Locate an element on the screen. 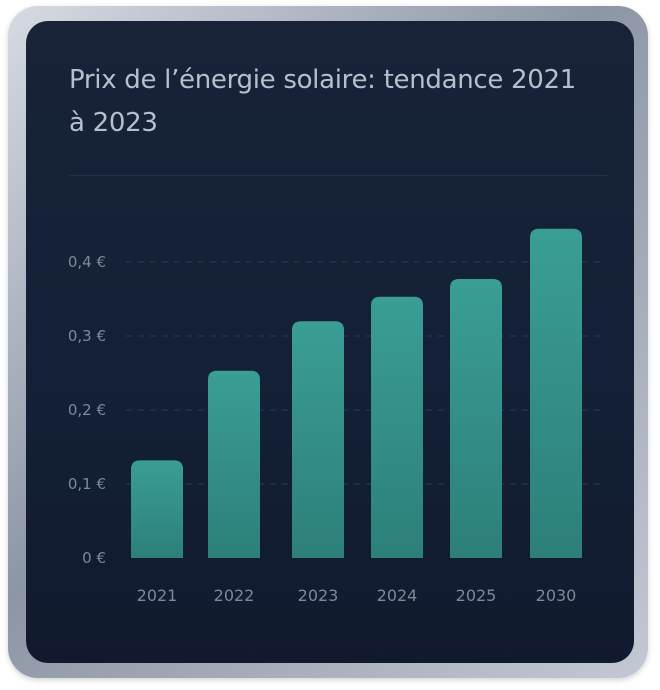 This screenshot has height=690, width=660. x-tick-label: 2021 is located at coordinates (157, 595).